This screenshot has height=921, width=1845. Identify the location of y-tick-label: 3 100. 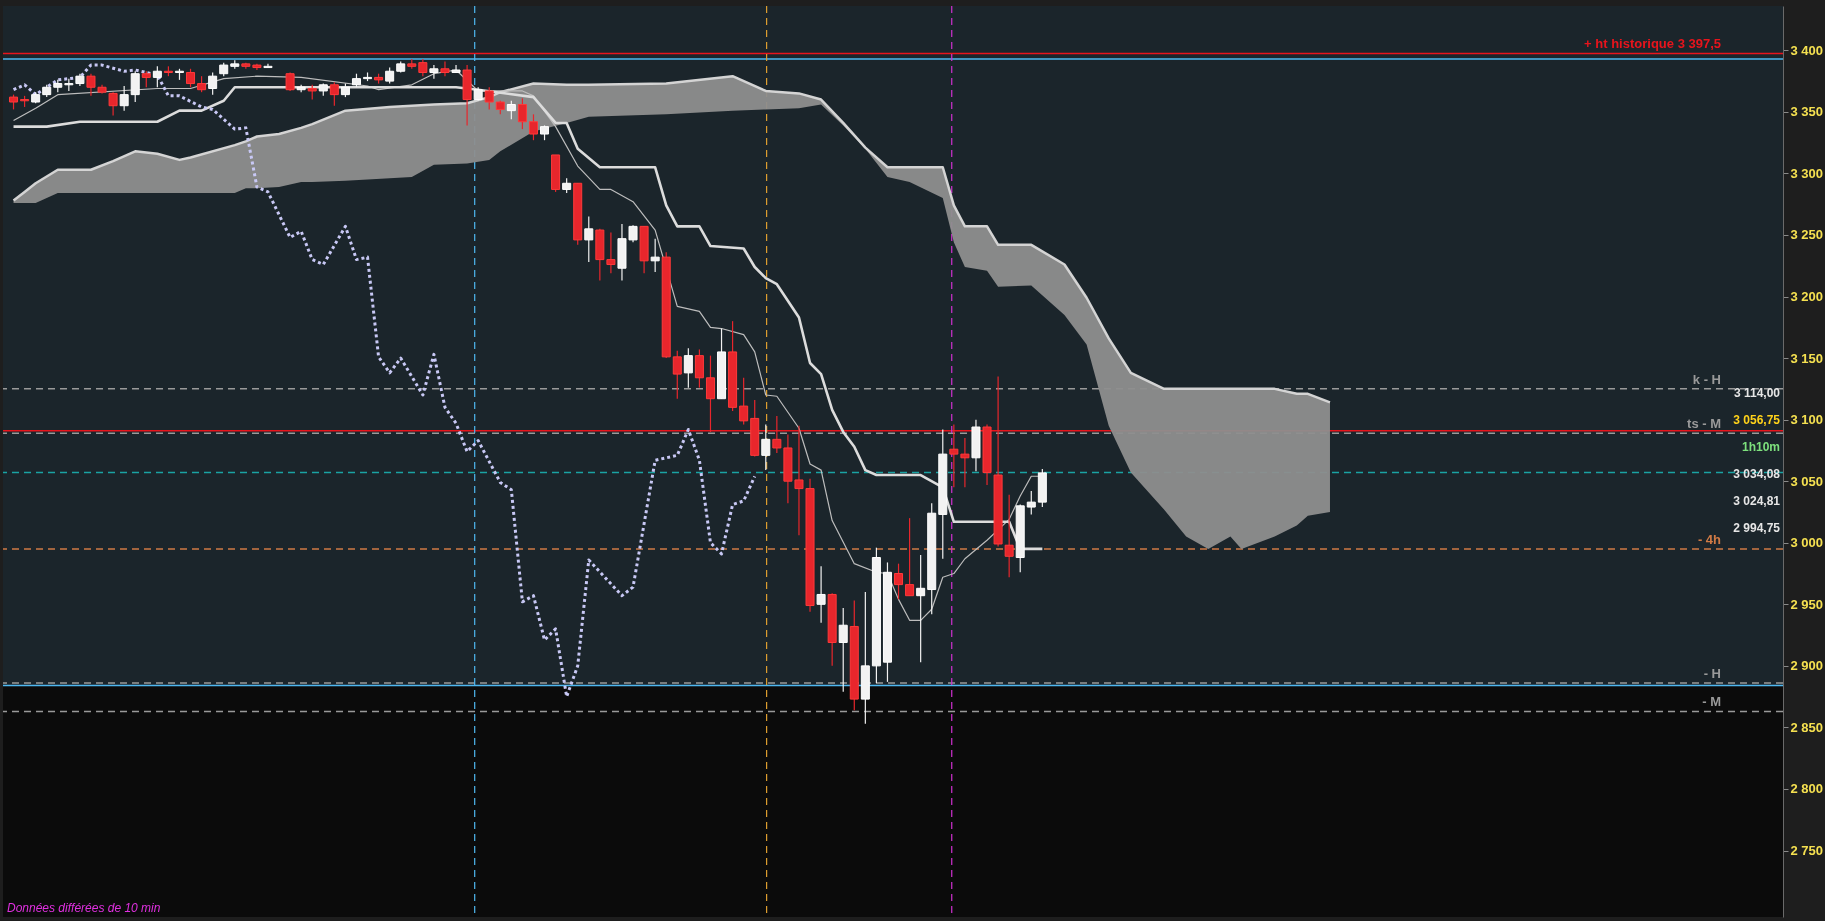
(1807, 420).